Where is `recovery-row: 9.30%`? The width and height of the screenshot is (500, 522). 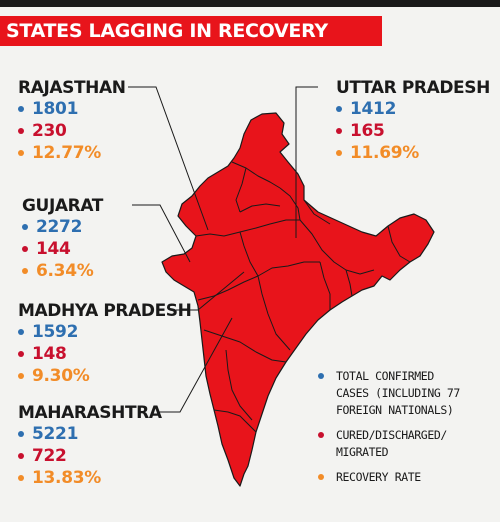 recovery-row: 9.30% is located at coordinates (104, 376).